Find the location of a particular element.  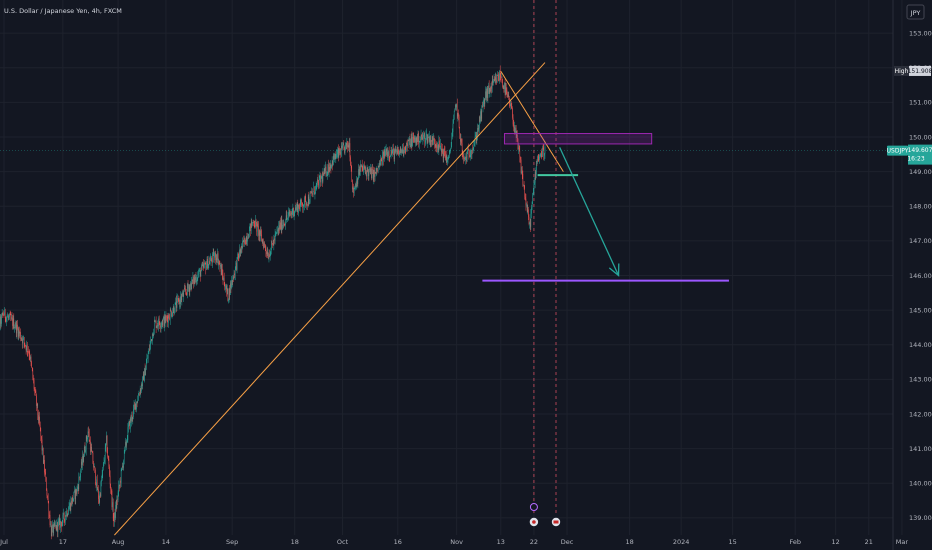

x-tick-label: 17 is located at coordinates (63, 542).